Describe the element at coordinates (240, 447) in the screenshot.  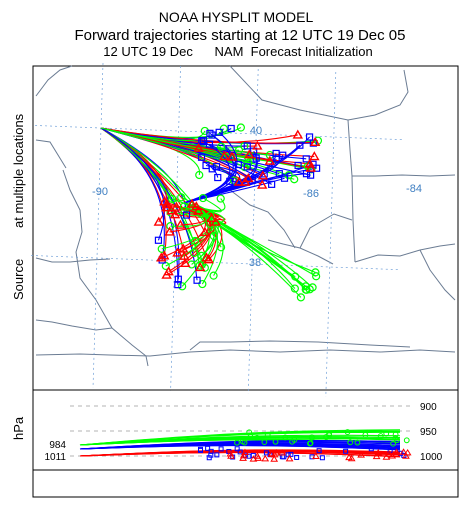
I see `blue-pressure-trace` at that location.